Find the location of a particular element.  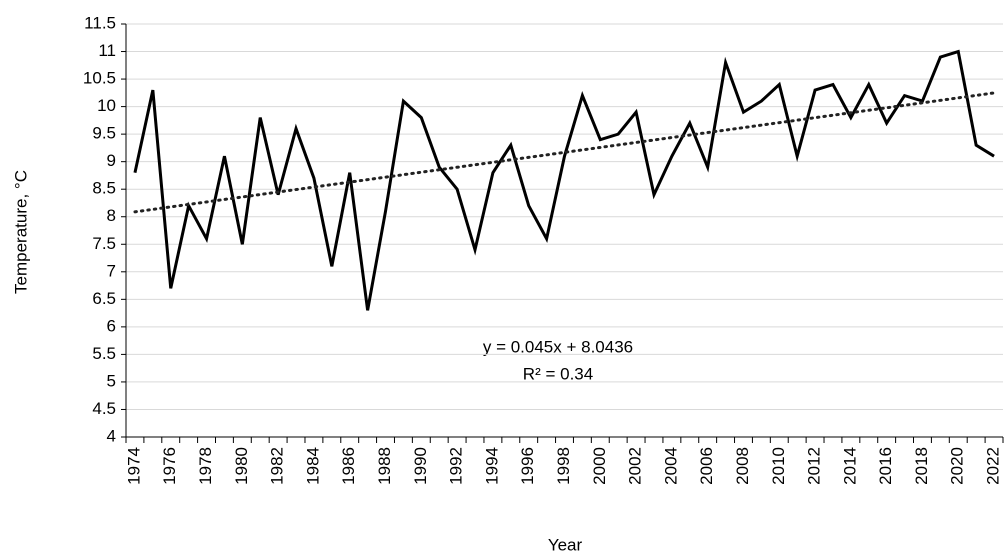

y-tick-label: 9.5 is located at coordinates (104, 133).